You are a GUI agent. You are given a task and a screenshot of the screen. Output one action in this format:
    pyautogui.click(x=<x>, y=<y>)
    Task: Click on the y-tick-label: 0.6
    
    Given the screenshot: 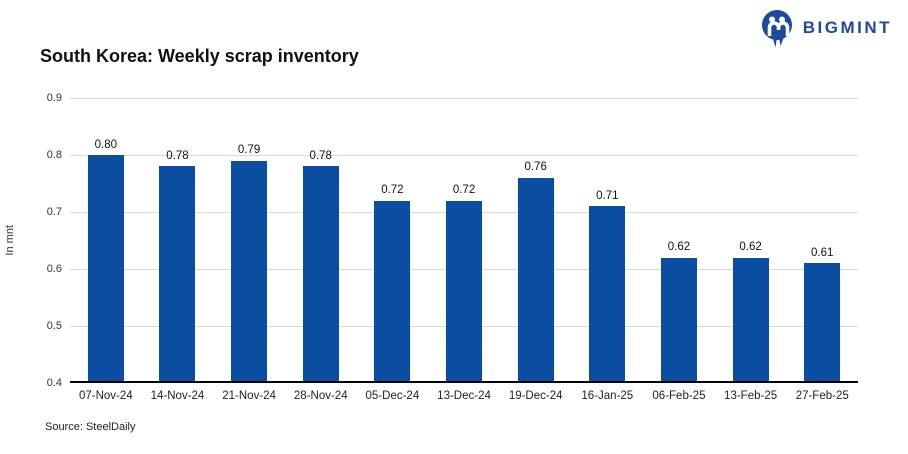 What is the action you would take?
    pyautogui.click(x=54, y=269)
    